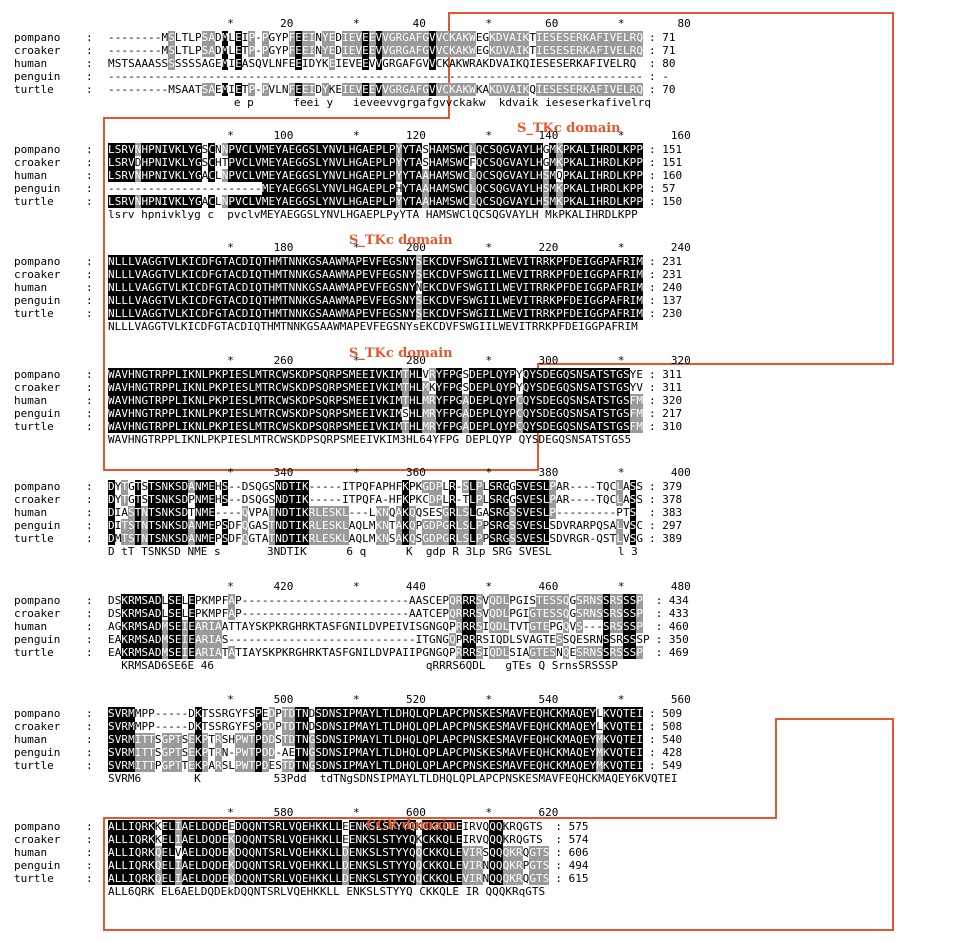 Image resolution: width=972 pixels, height=942 pixels. I want to click on position-ruler: * 500 * 520 * 540 * 560, so click(399, 699).